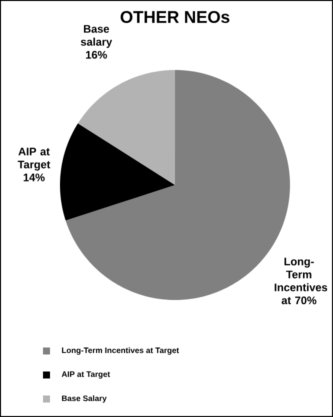 The width and height of the screenshot is (333, 417). Describe the element at coordinates (301, 281) in the screenshot. I see `data-label: Long-Term Incentives at 70%` at that location.